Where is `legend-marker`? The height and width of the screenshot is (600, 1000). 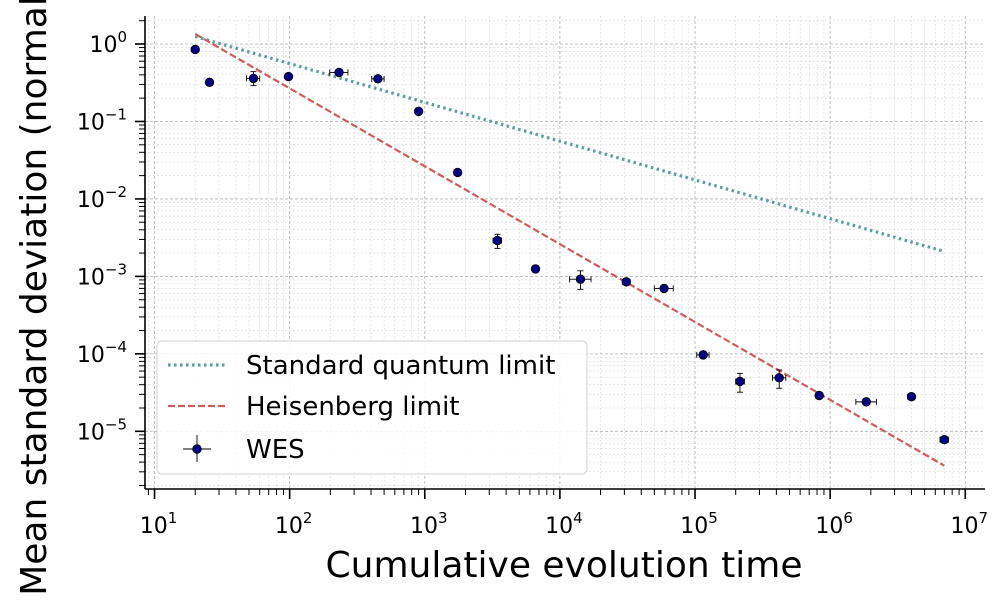 legend-marker is located at coordinates (197, 449).